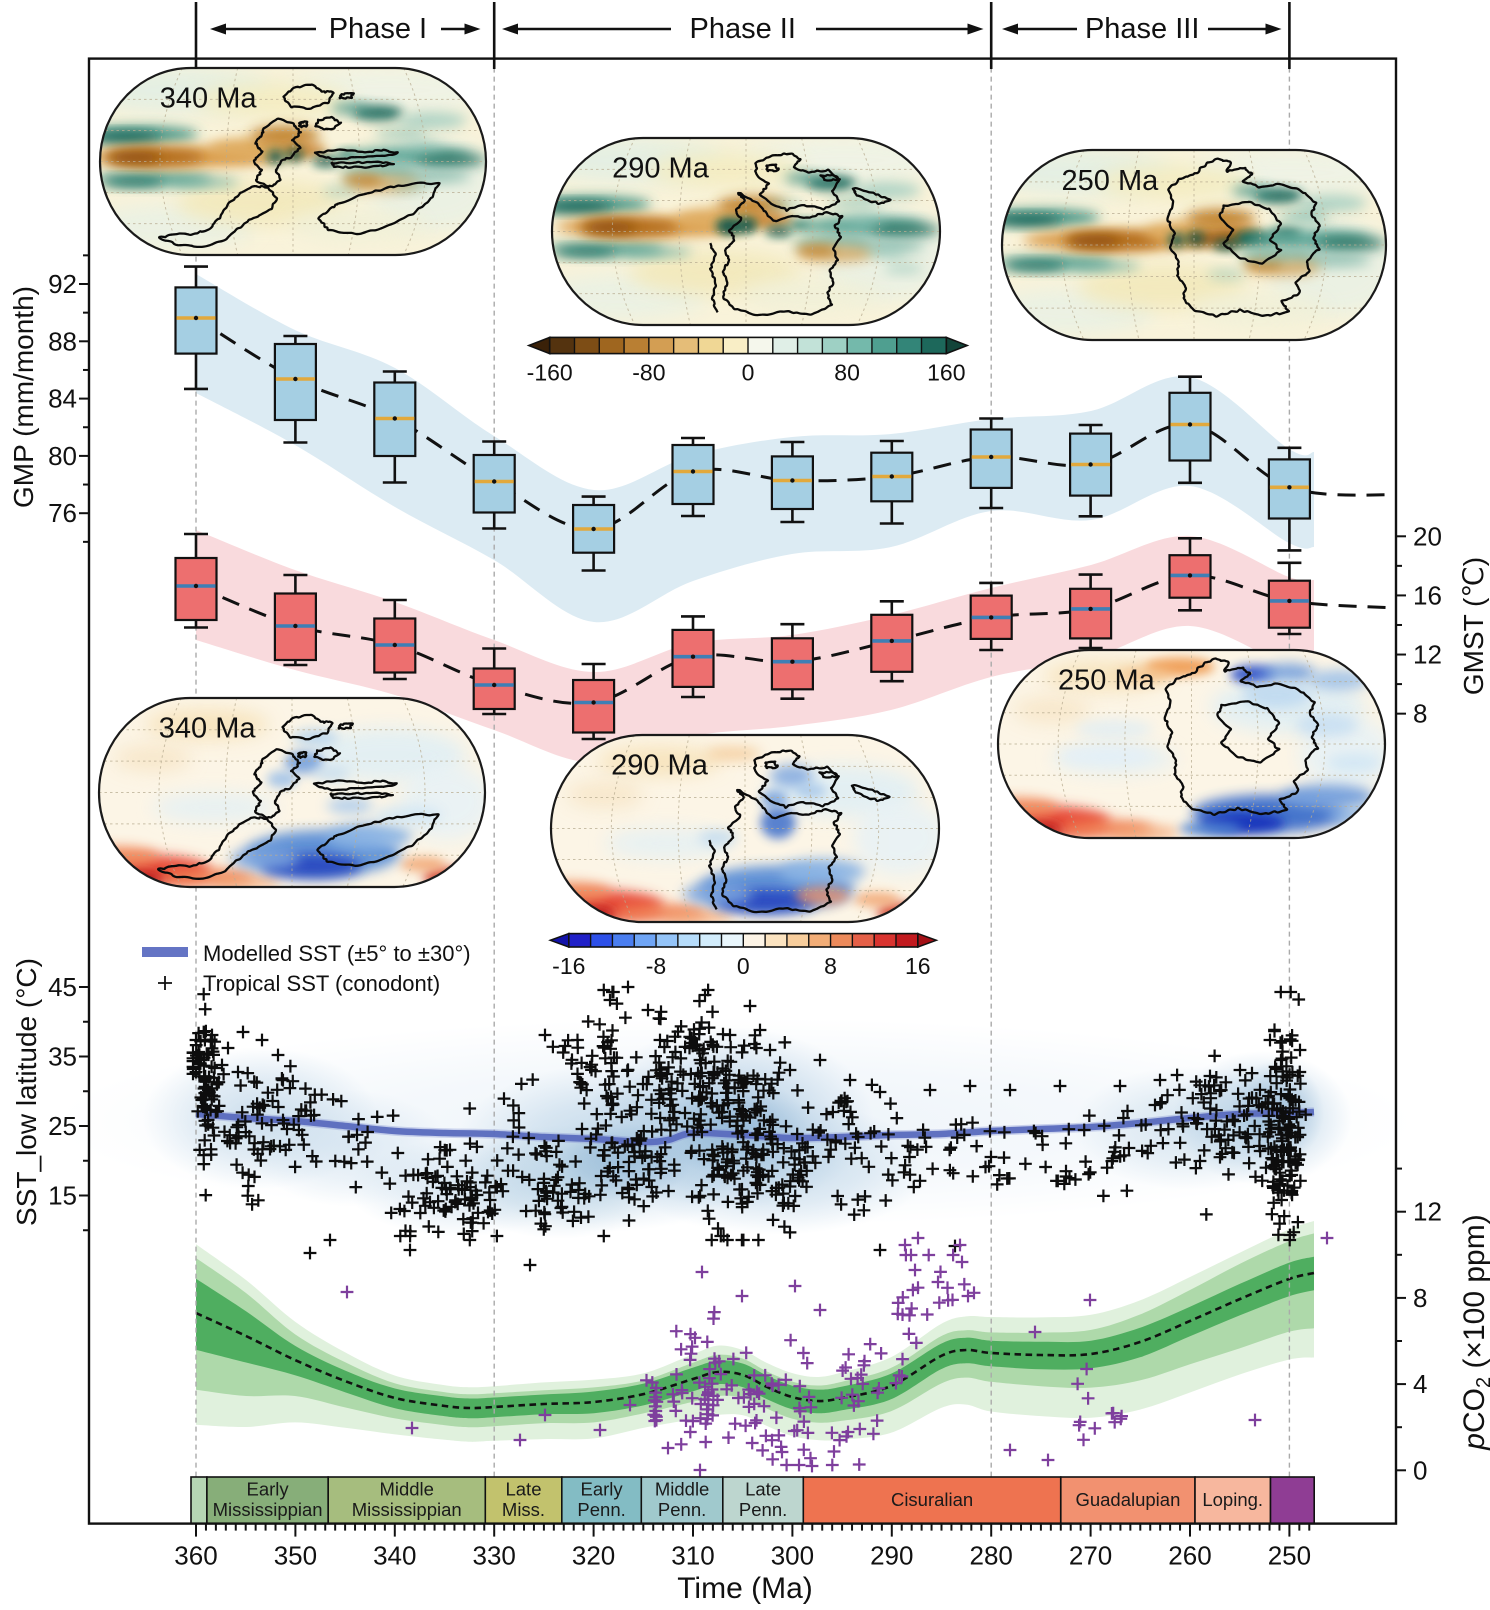 This screenshot has height=1610, width=1490. I want to click on svg-text: 20, so click(1427, 536).